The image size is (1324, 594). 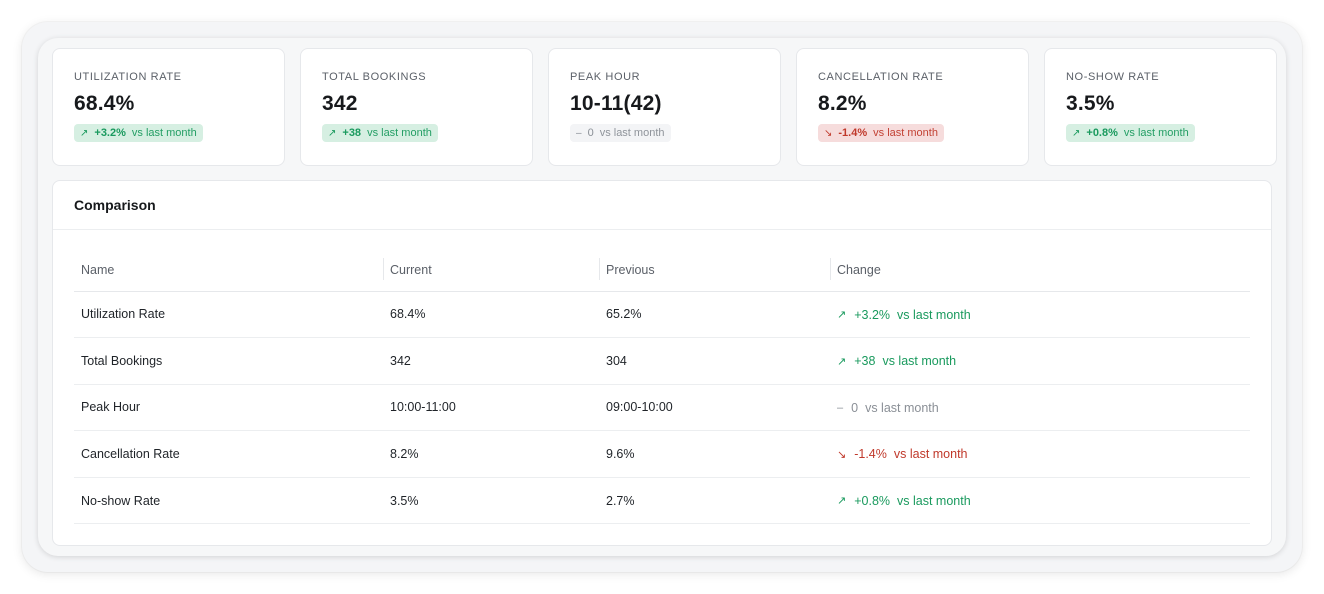 What do you see at coordinates (340, 103) in the screenshot?
I see `kpi-value: 342` at bounding box center [340, 103].